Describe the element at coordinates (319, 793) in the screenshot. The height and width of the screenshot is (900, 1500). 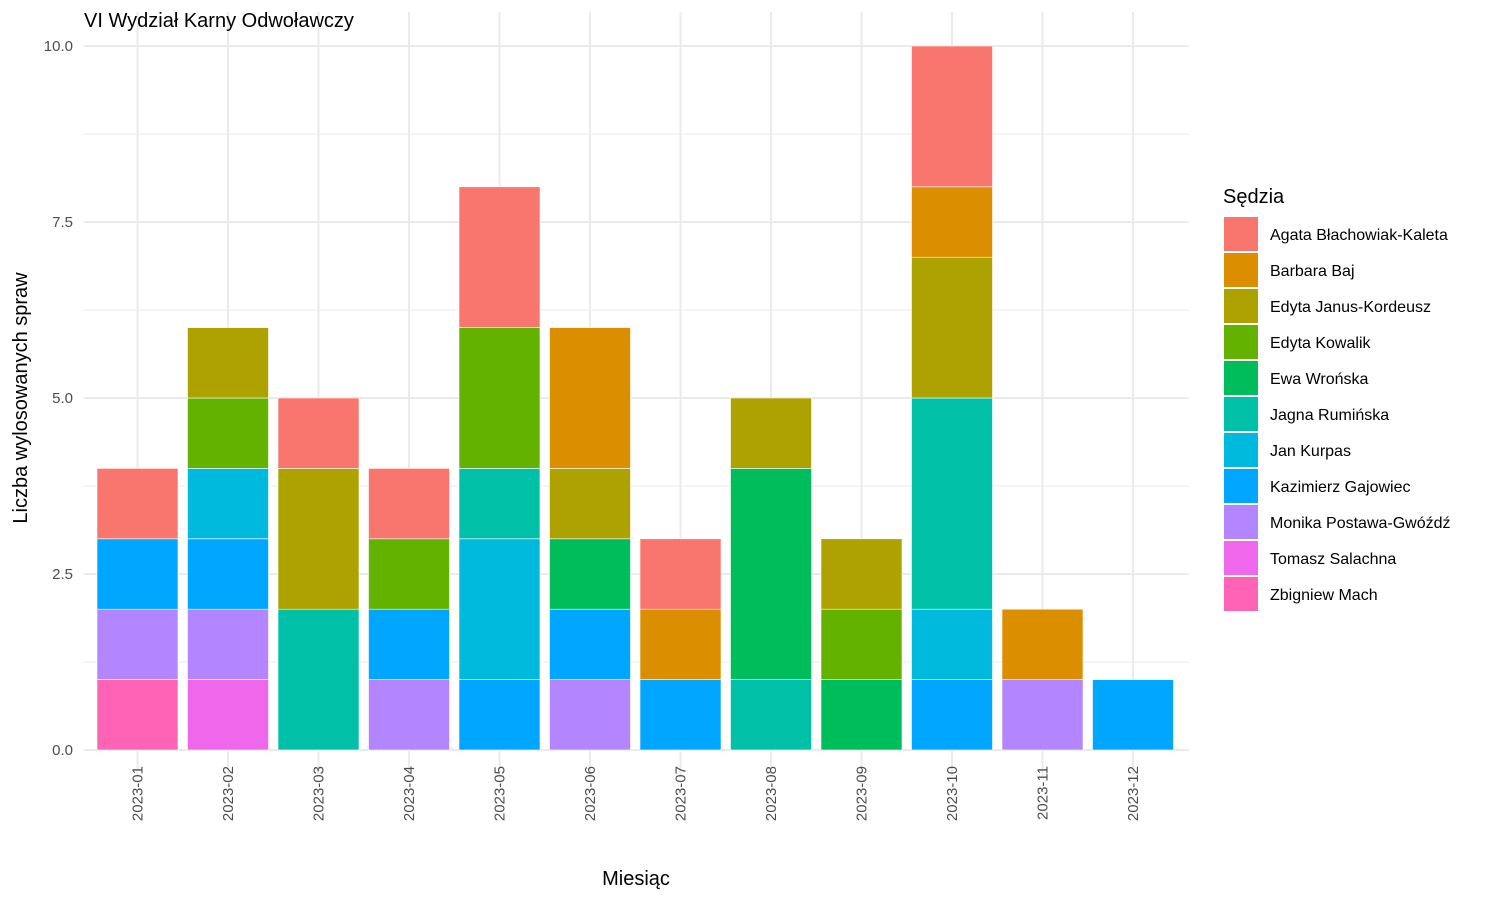
I see `x-tick-label: 2023-03` at that location.